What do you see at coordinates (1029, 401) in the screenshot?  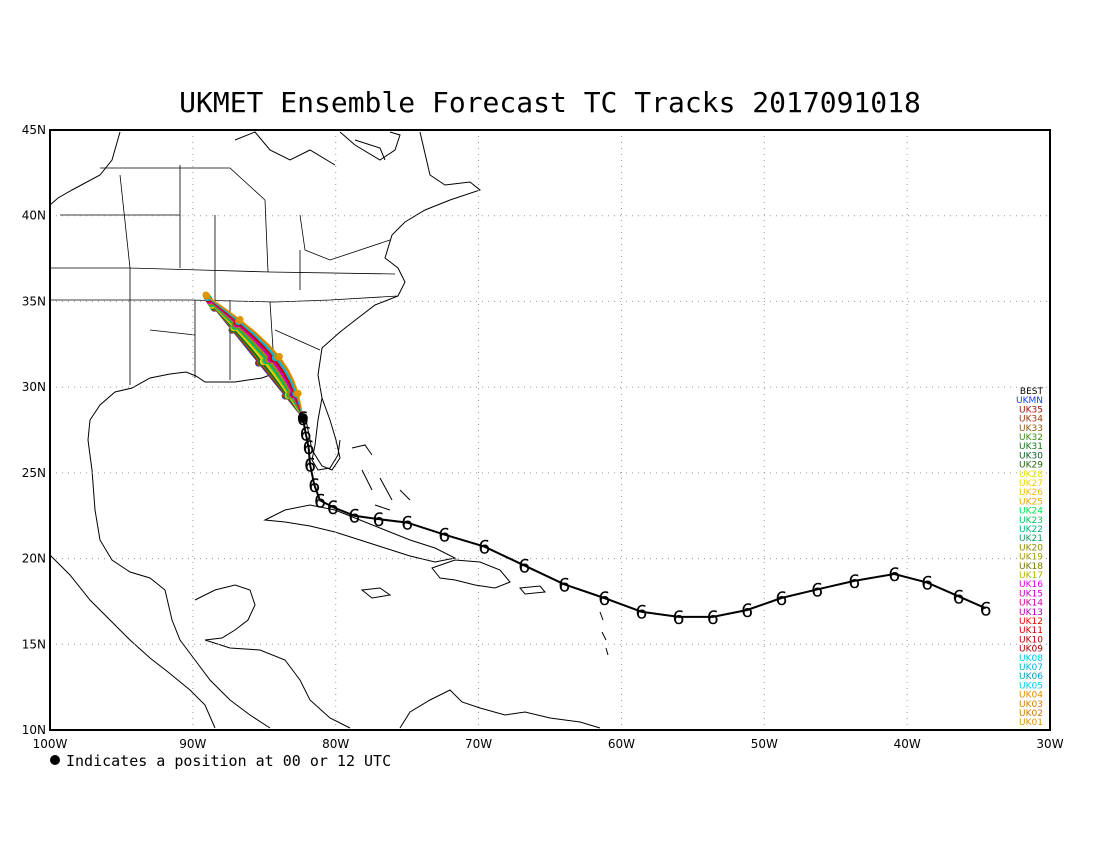 I see `legend-item: UKMN` at bounding box center [1029, 401].